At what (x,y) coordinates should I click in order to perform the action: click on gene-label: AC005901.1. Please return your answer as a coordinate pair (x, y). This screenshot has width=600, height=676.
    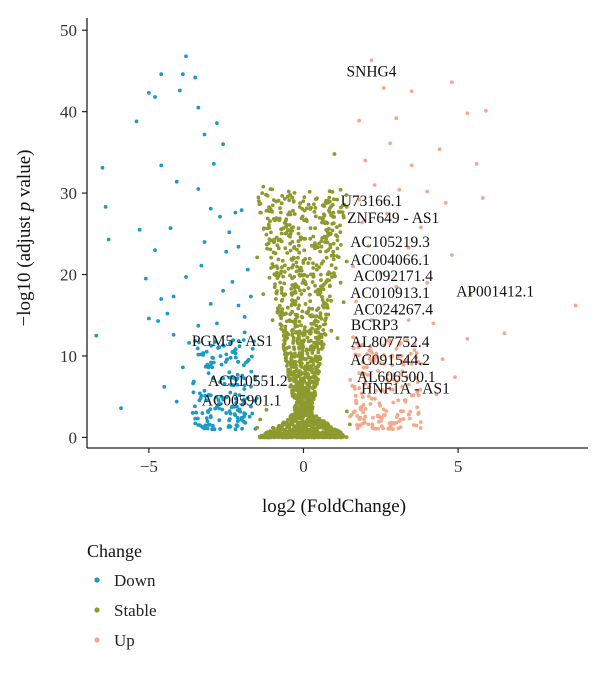
    Looking at the image, I should click on (242, 401).